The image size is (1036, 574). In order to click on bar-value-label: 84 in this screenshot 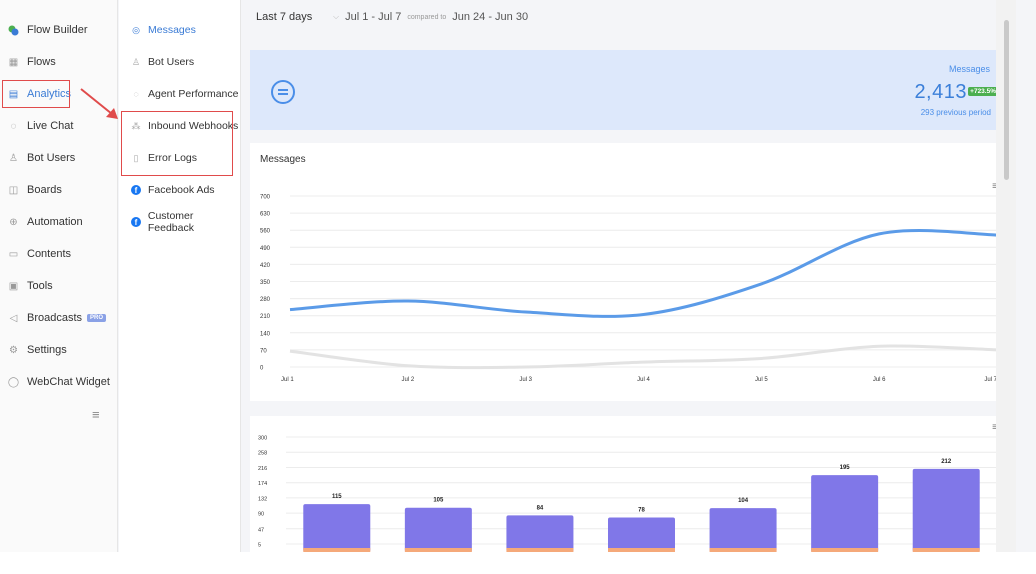, I will do `click(540, 508)`.